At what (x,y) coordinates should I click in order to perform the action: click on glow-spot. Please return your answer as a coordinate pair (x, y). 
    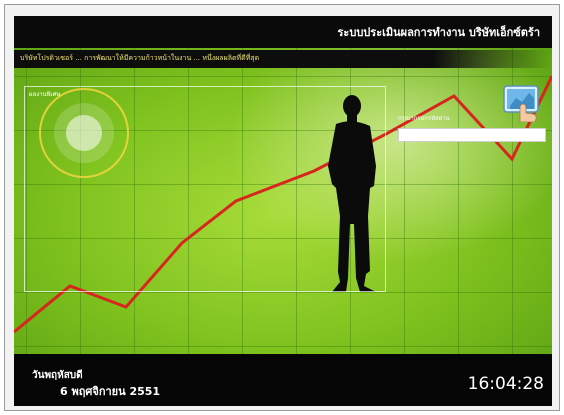
    Looking at the image, I should click on (84, 133).